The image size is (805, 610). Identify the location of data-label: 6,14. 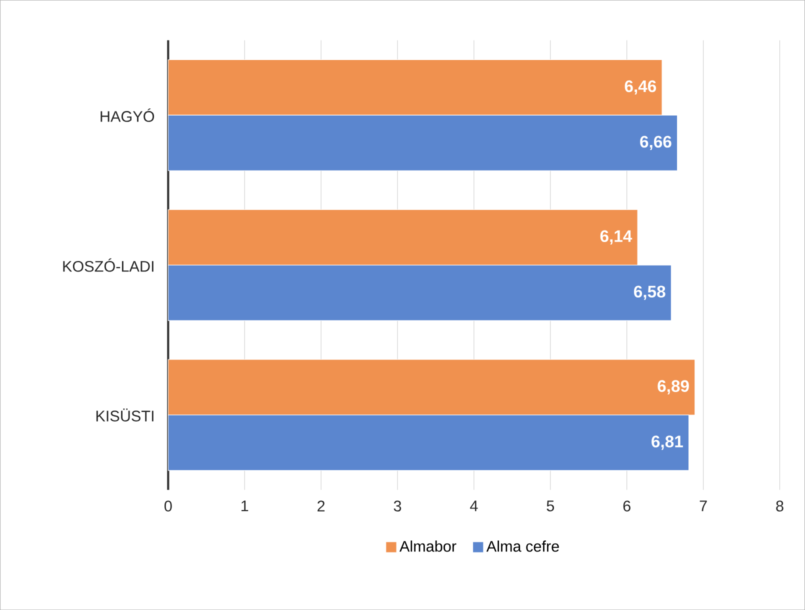
(616, 237).